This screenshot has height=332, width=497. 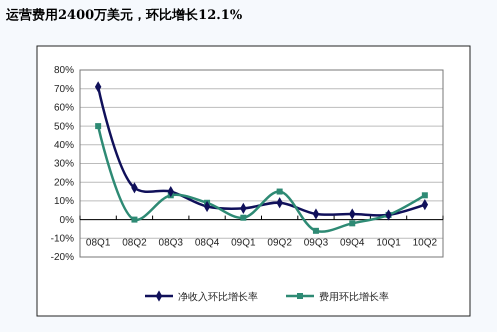 I want to click on y-tick-label: 30%, so click(x=64, y=164).